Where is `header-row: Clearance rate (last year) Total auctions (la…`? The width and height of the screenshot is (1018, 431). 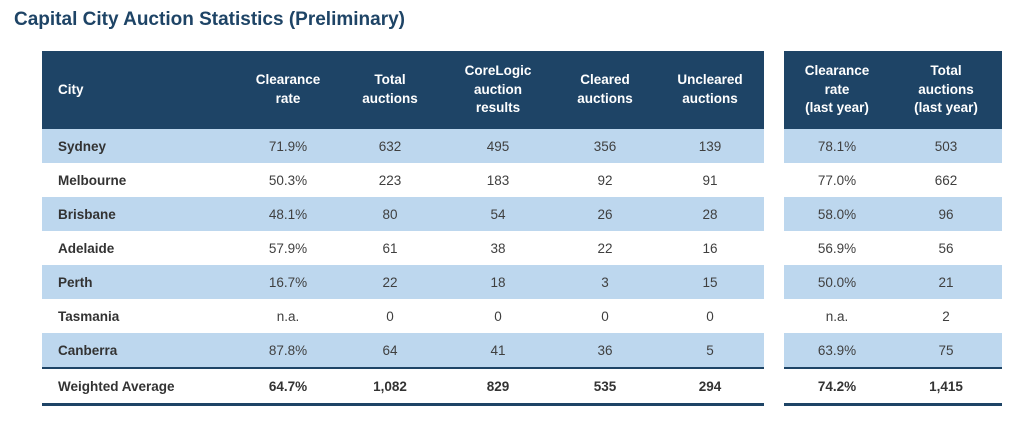
header-row: Clearance rate (last year) Total auctions (la… is located at coordinates (893, 90).